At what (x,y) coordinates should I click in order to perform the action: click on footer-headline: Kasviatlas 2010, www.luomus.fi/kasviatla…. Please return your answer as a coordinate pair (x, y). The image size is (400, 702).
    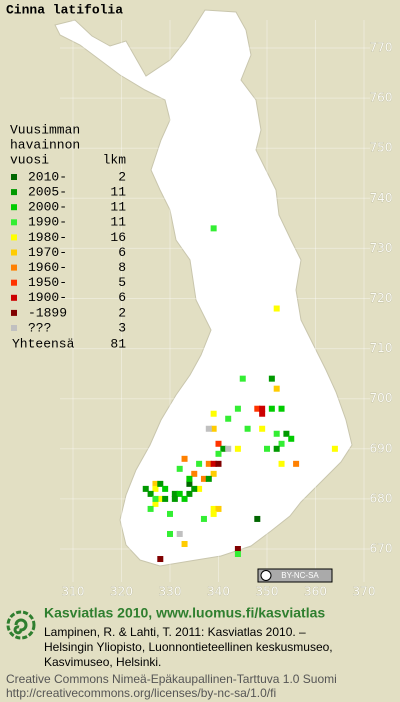
    Looking at the image, I should click on (184, 613).